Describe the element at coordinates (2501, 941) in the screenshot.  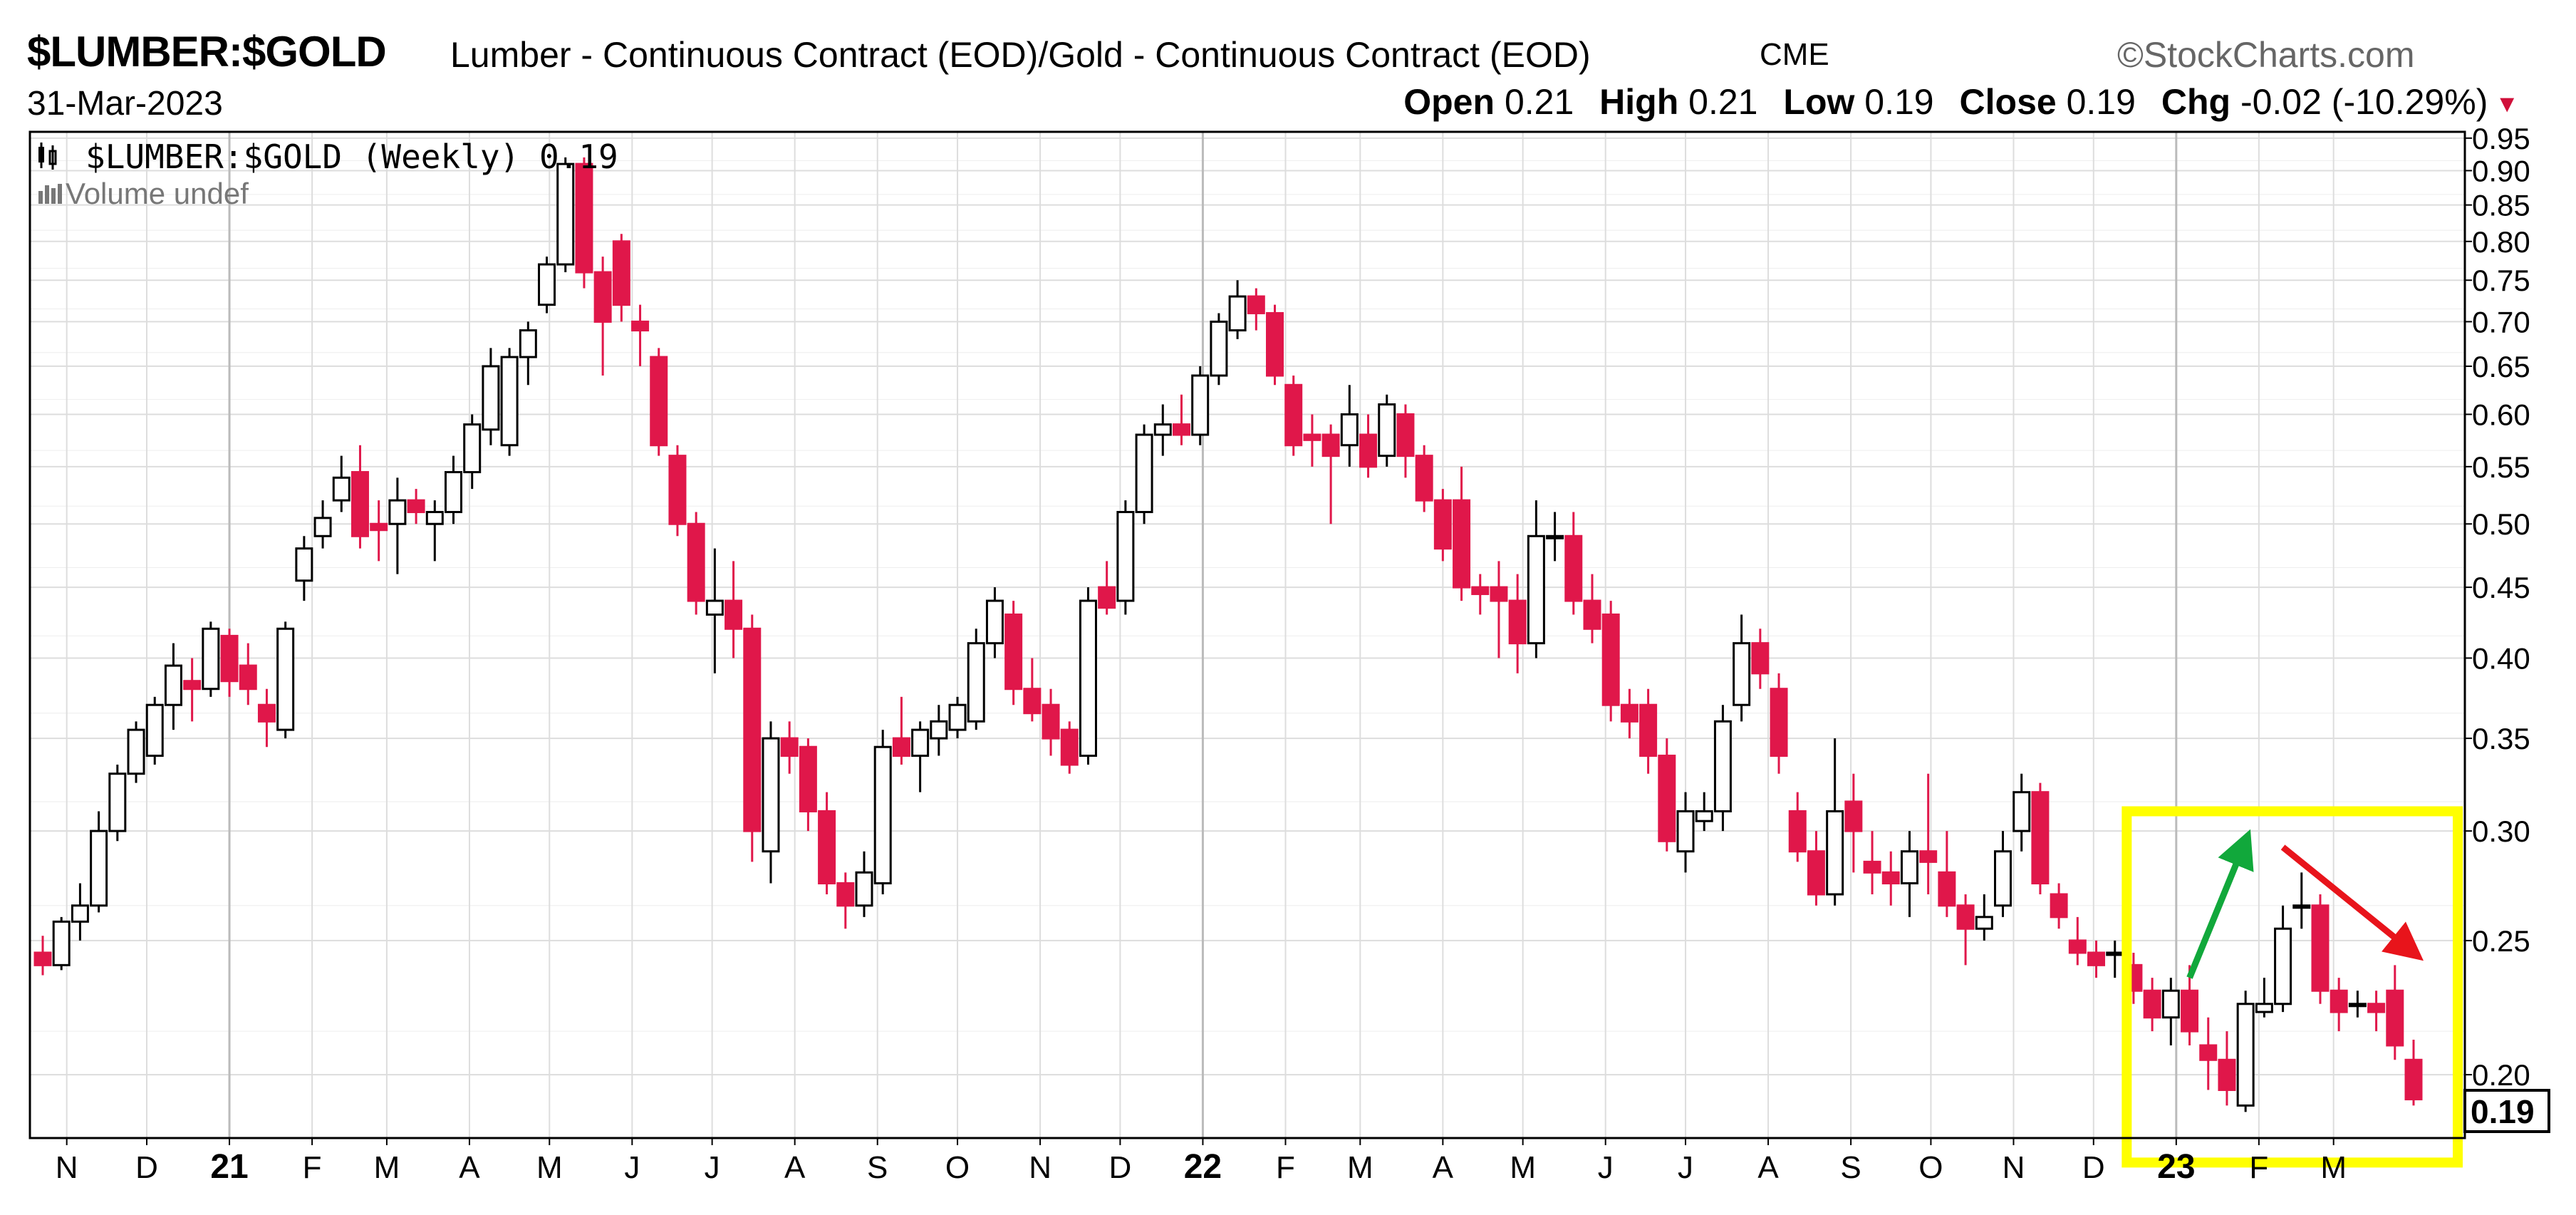
I see `y-tick-label: 0.25` at that location.